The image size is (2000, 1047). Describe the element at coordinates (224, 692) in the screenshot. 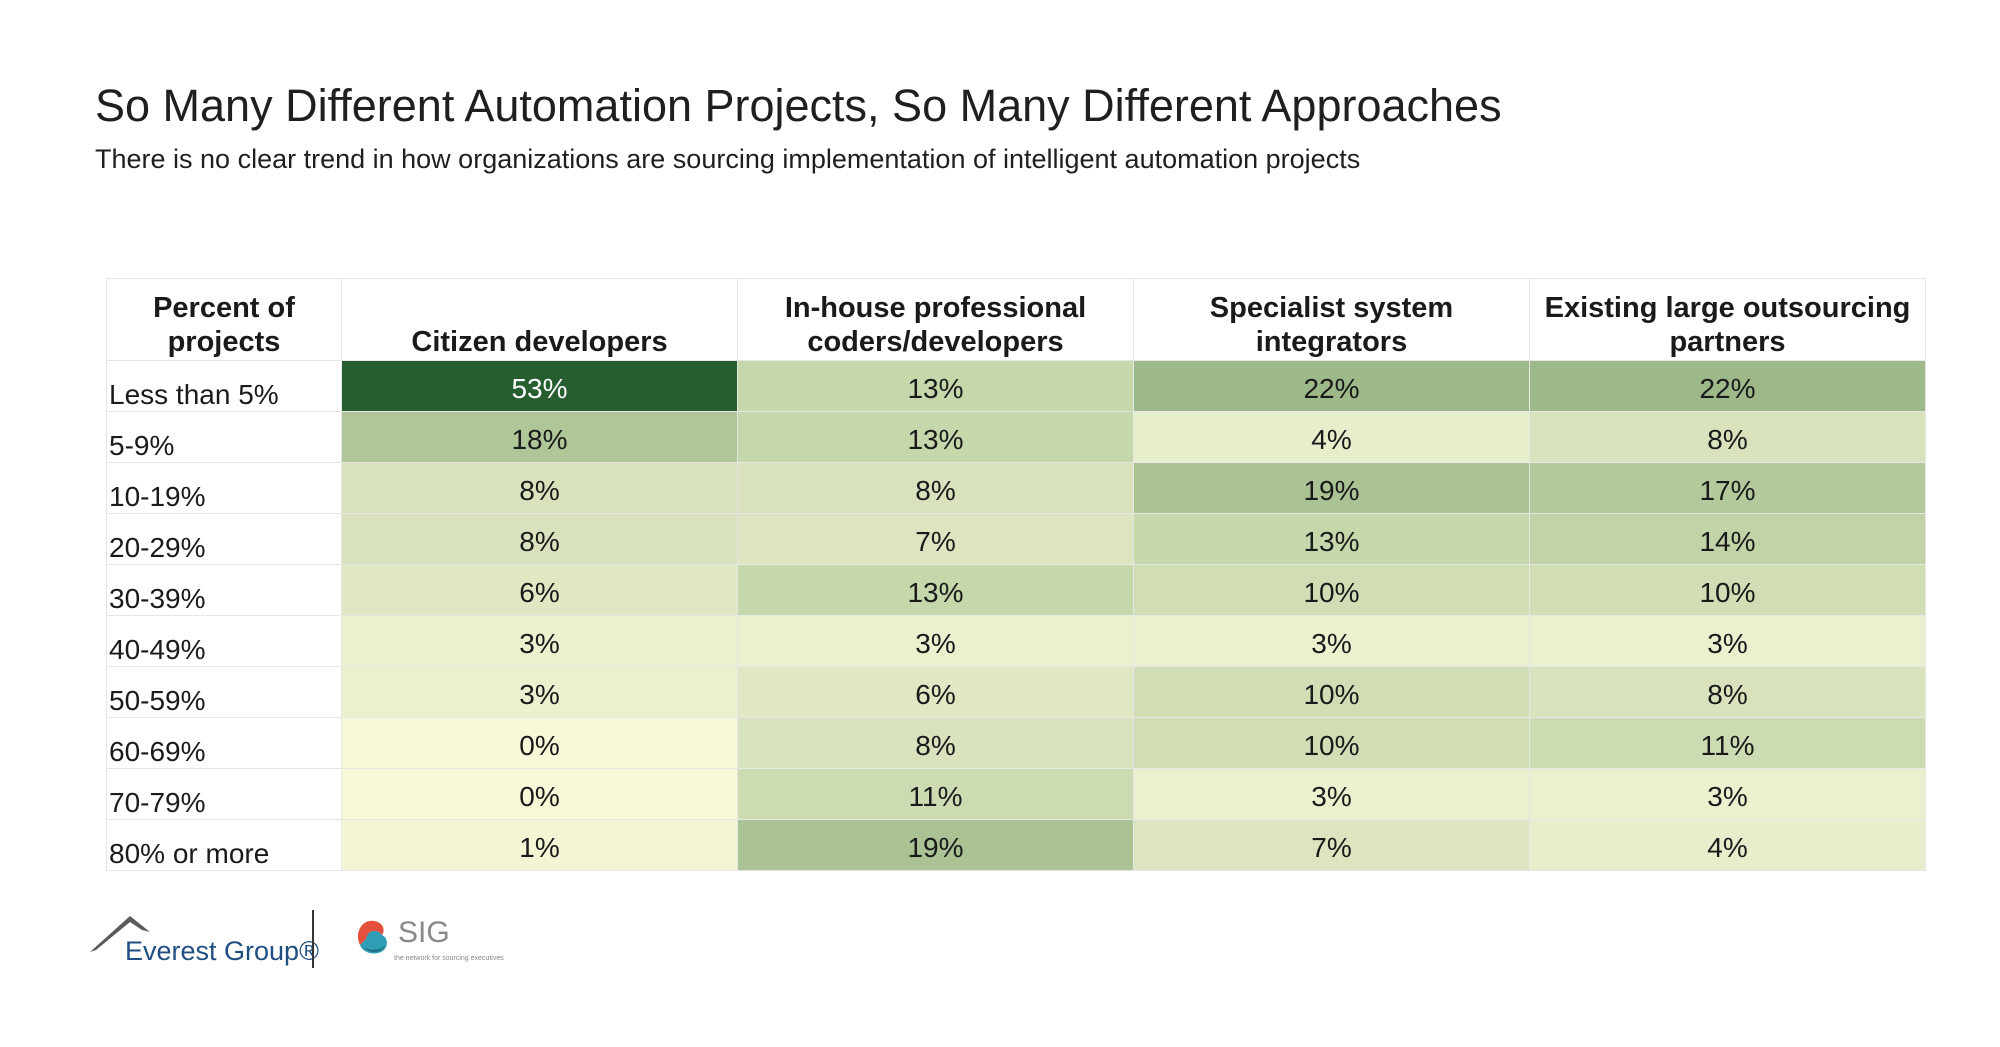

I see `row-label: 50-59%` at that location.